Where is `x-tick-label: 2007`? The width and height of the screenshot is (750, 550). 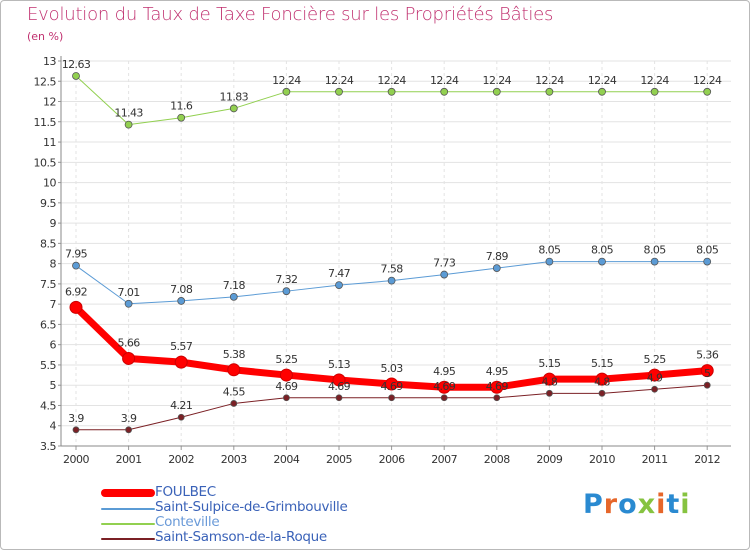
x-tick-label: 2007 is located at coordinates (444, 459).